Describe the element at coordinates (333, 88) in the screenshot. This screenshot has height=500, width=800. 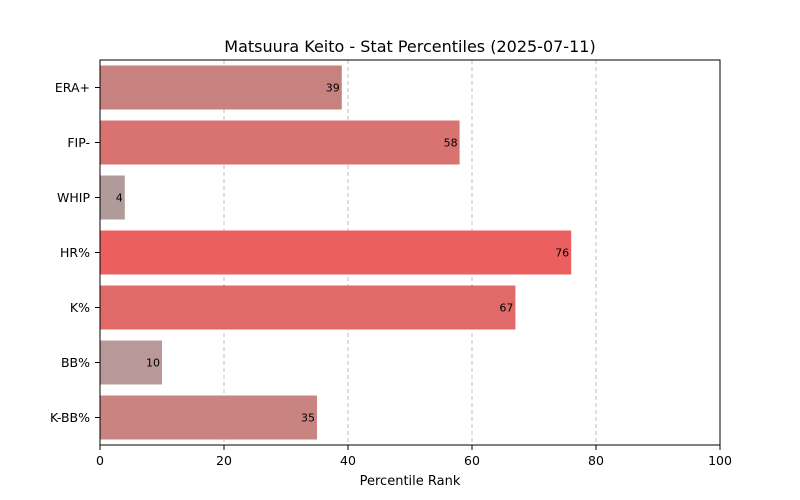
I see `data-label: 39` at that location.